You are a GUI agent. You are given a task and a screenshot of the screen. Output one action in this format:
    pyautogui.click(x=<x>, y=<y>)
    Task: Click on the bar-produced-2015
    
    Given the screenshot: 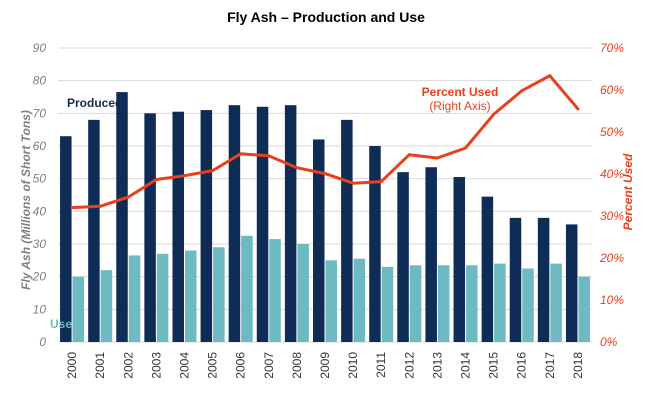 What is the action you would take?
    pyautogui.click(x=487, y=269)
    